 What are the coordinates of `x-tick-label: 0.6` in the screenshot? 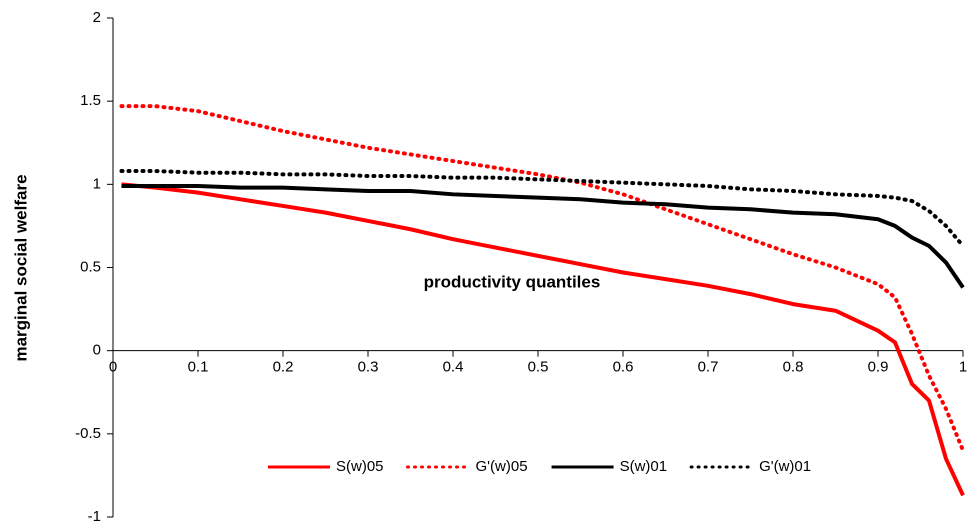 It's located at (623, 367).